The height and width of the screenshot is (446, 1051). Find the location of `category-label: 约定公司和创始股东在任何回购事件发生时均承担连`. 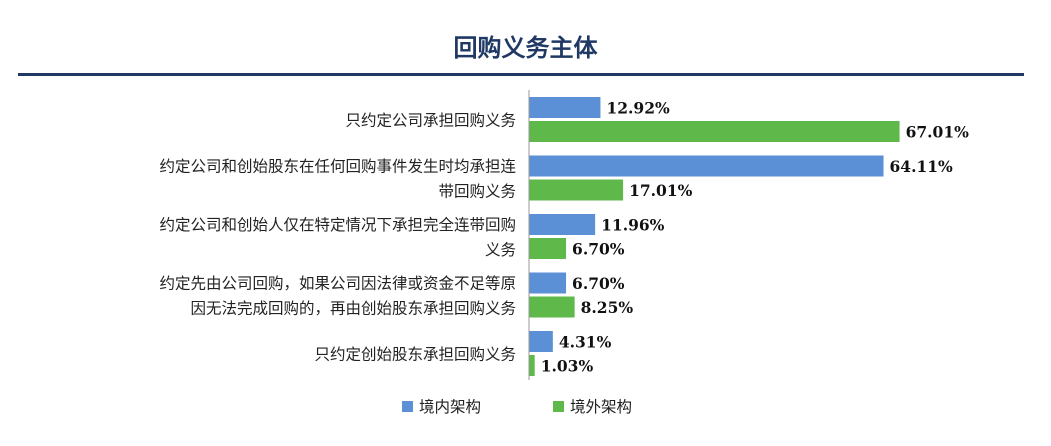

category-label: 约定公司和创始股东在任何回购事件发生时均承担连 is located at coordinates (337, 167).